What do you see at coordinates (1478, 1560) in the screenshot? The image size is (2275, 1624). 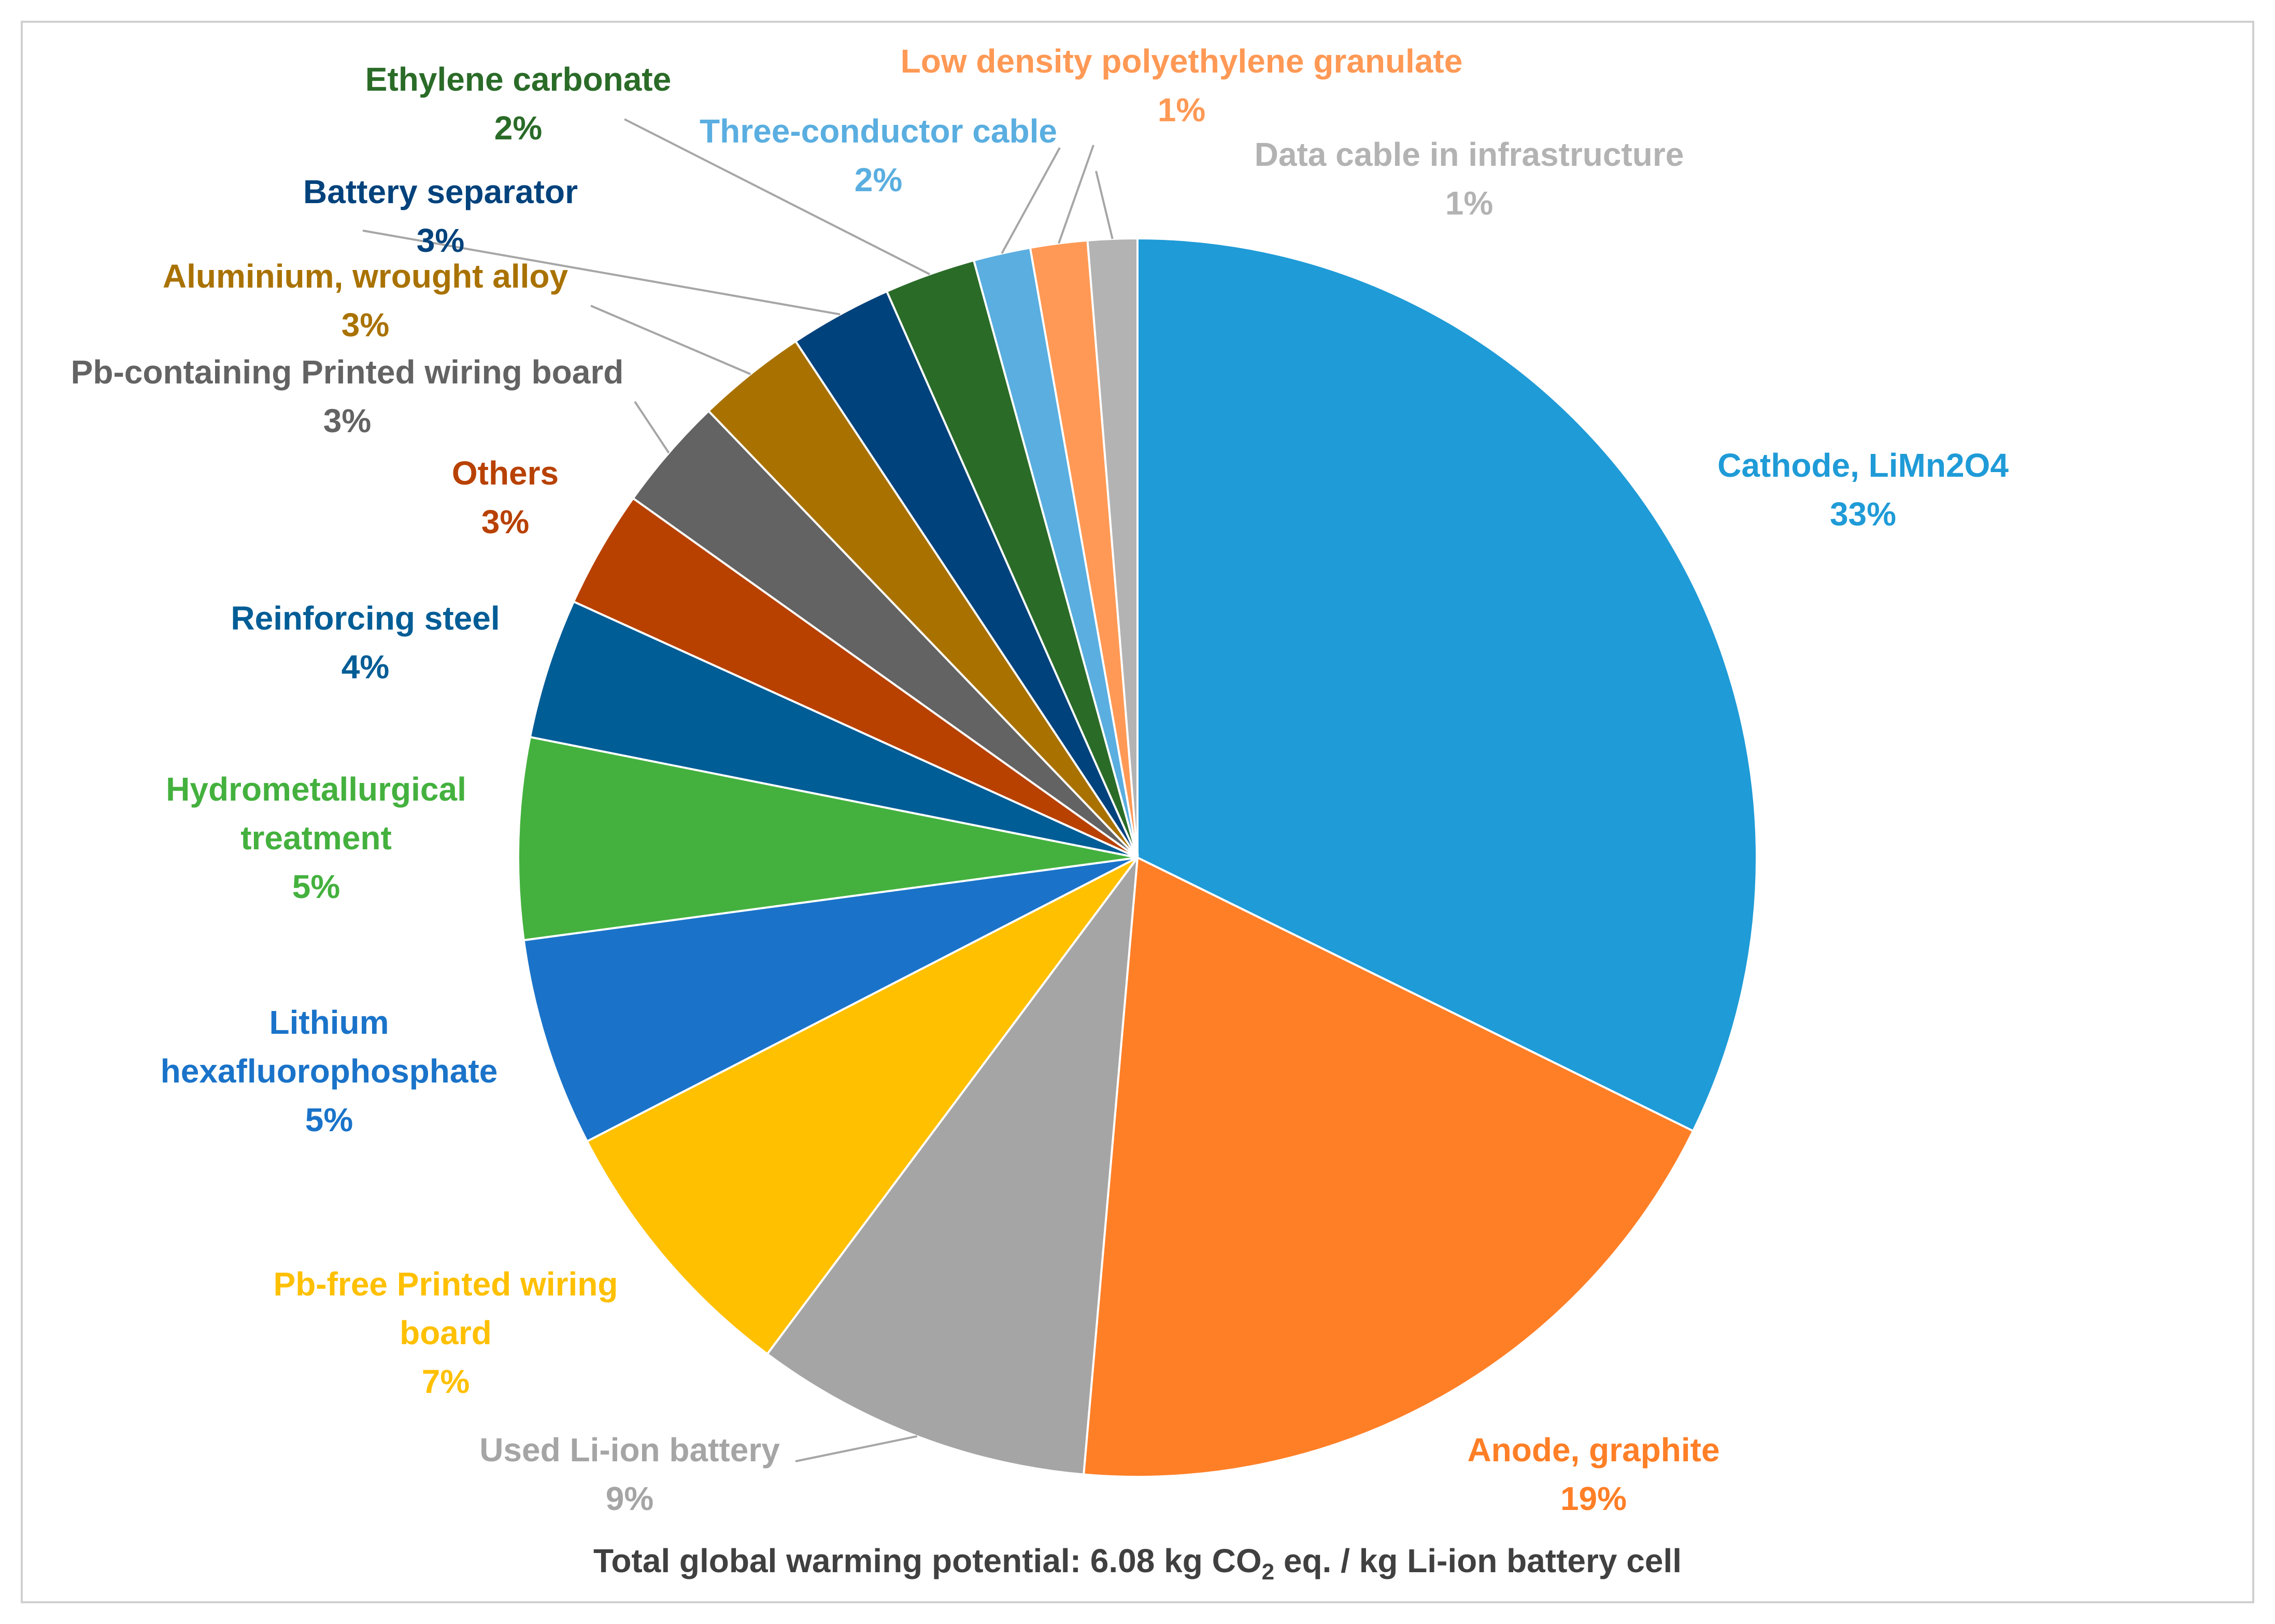 I see `footnote-suffix: eq. / kg Li-ion battery cell` at bounding box center [1478, 1560].